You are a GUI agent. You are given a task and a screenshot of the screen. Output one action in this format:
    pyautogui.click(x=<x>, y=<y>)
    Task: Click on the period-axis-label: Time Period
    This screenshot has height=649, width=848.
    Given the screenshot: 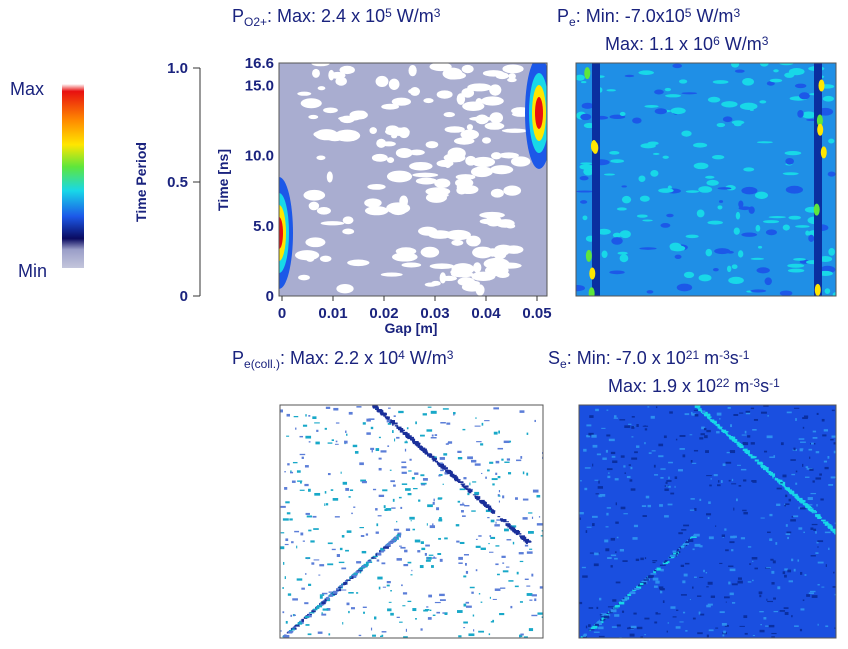 What is the action you would take?
    pyautogui.click(x=141, y=182)
    